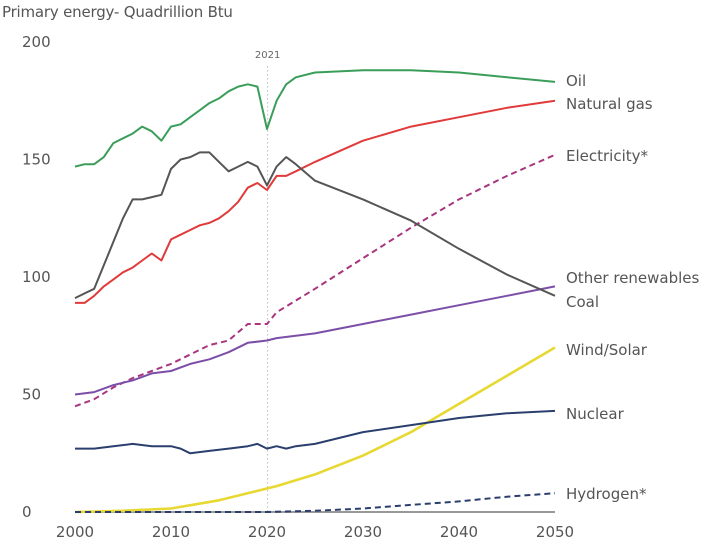  Describe the element at coordinates (633, 278) in the screenshot. I see `legend-label-other-renewables: Other renewables` at that location.